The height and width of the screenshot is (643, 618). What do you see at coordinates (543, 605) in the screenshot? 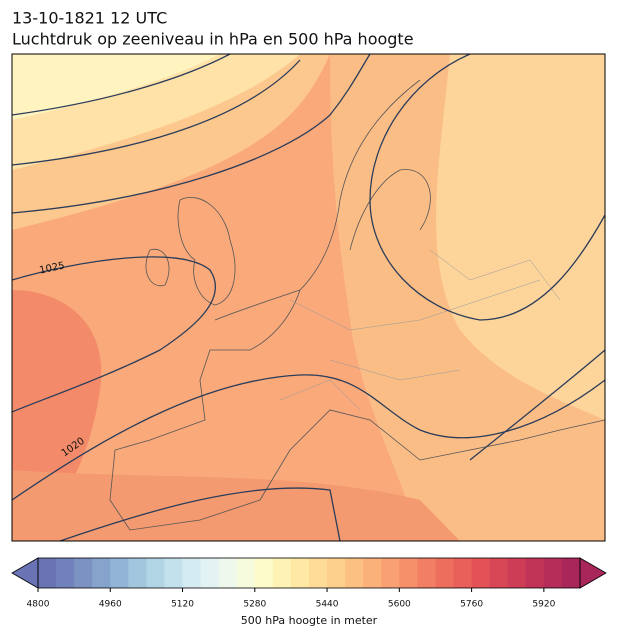
I see `colorbar-tick-label: 5920` at bounding box center [543, 605].